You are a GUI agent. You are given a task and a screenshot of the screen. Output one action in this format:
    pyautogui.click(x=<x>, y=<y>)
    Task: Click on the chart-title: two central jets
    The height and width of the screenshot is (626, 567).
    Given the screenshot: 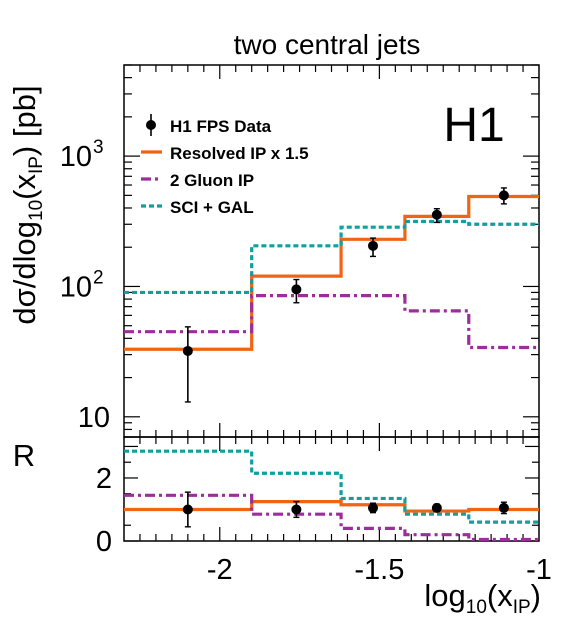 What is the action you would take?
    pyautogui.click(x=327, y=44)
    